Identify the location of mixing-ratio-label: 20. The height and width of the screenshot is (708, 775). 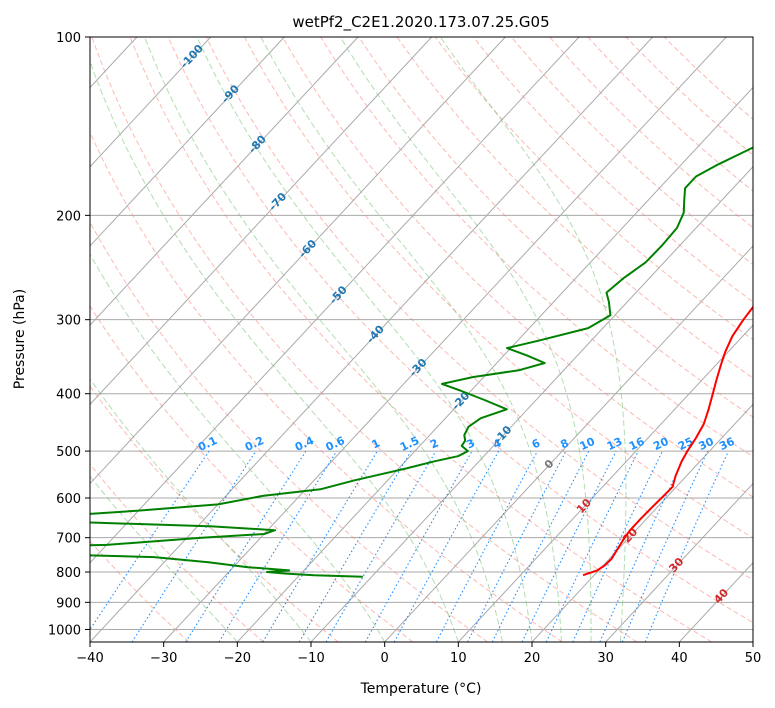
(661, 444).